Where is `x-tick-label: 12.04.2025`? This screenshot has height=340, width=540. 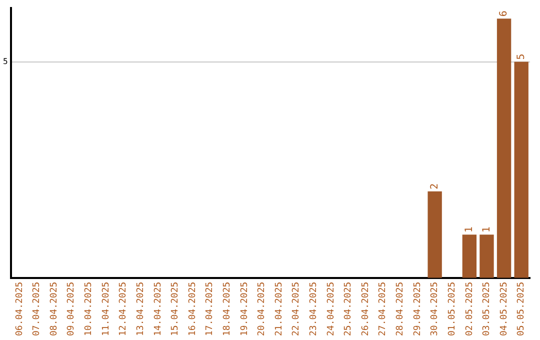
x-tick-label: 12.04.2025 is located at coordinates (123, 309).